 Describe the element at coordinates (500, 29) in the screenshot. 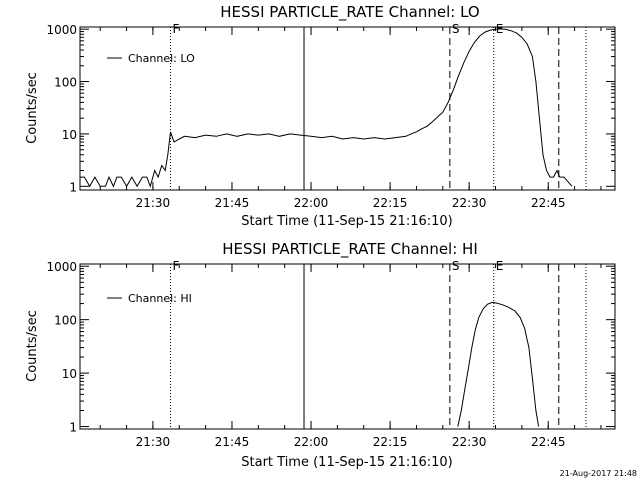

I see `panel-lo-marker-label: E` at that location.